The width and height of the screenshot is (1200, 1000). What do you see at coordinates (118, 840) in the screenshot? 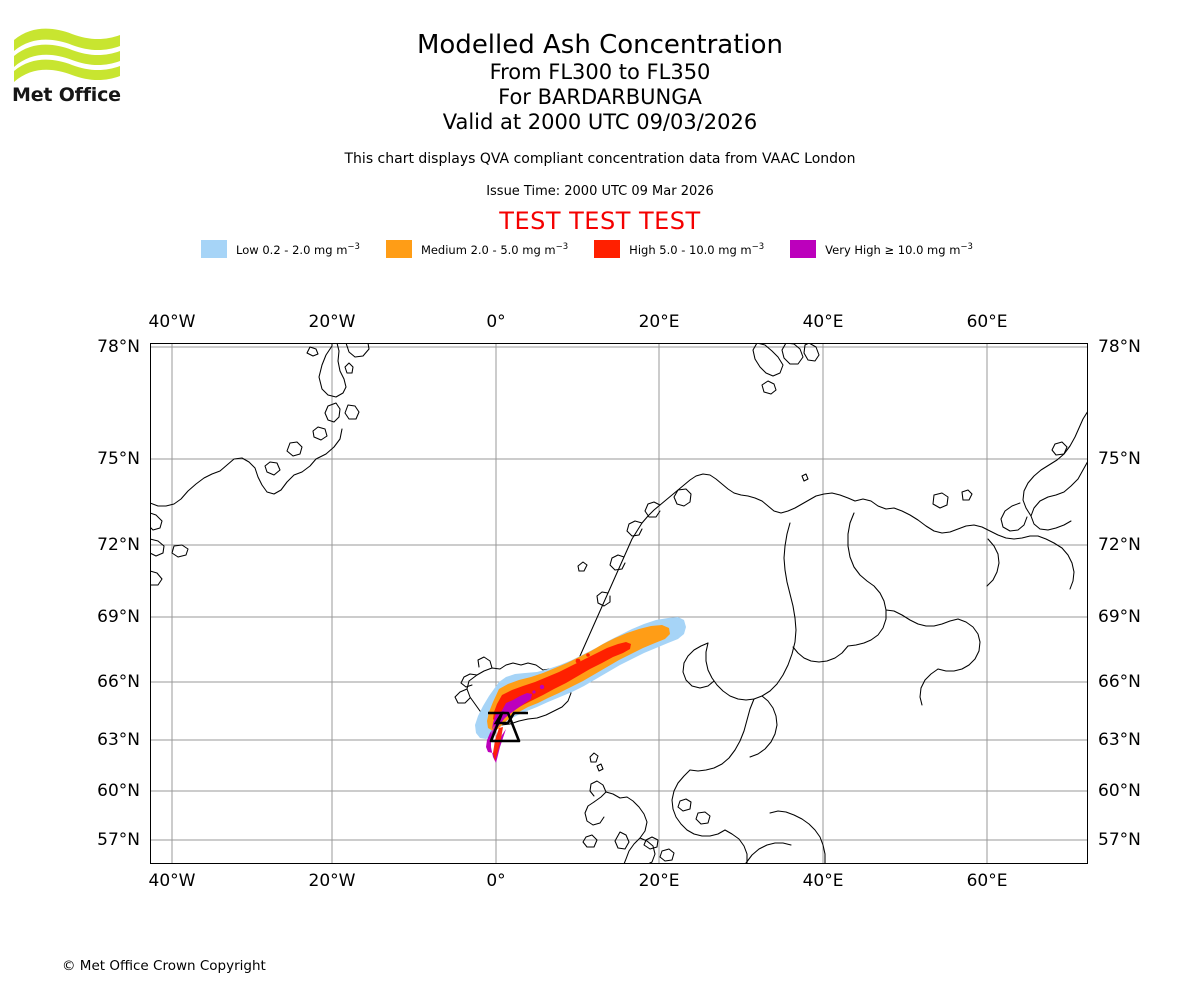
I see `y-tick-left-57: 57°N` at bounding box center [118, 840].